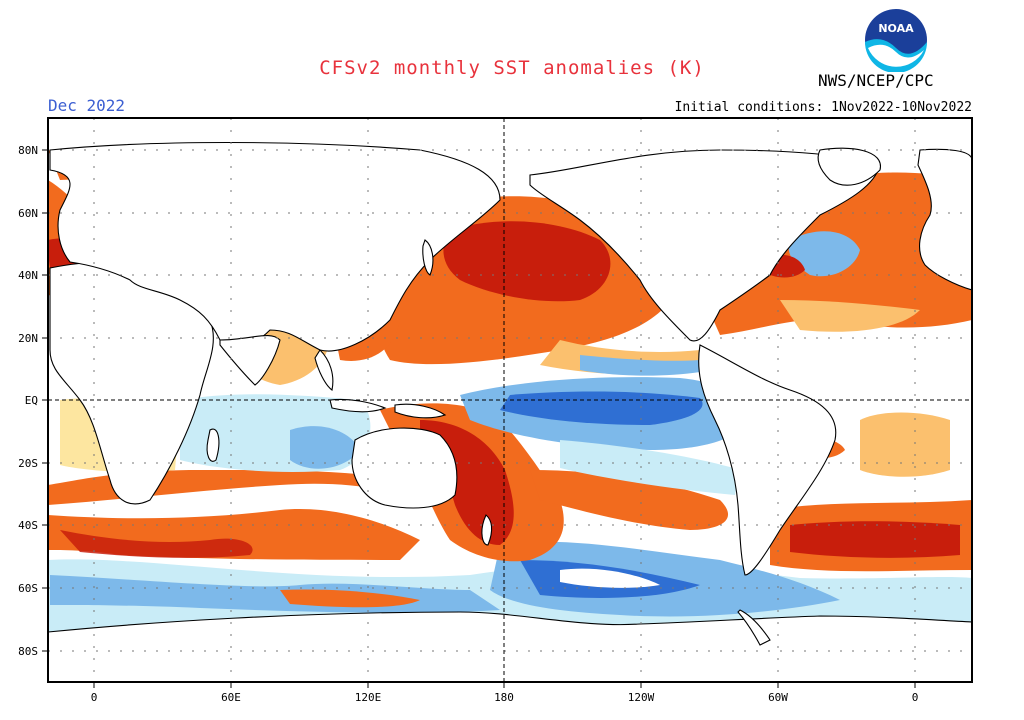 This screenshot has height=720, width=1024. What do you see at coordinates (87, 105) in the screenshot?
I see `forecast-period: Dec 2022` at bounding box center [87, 105].